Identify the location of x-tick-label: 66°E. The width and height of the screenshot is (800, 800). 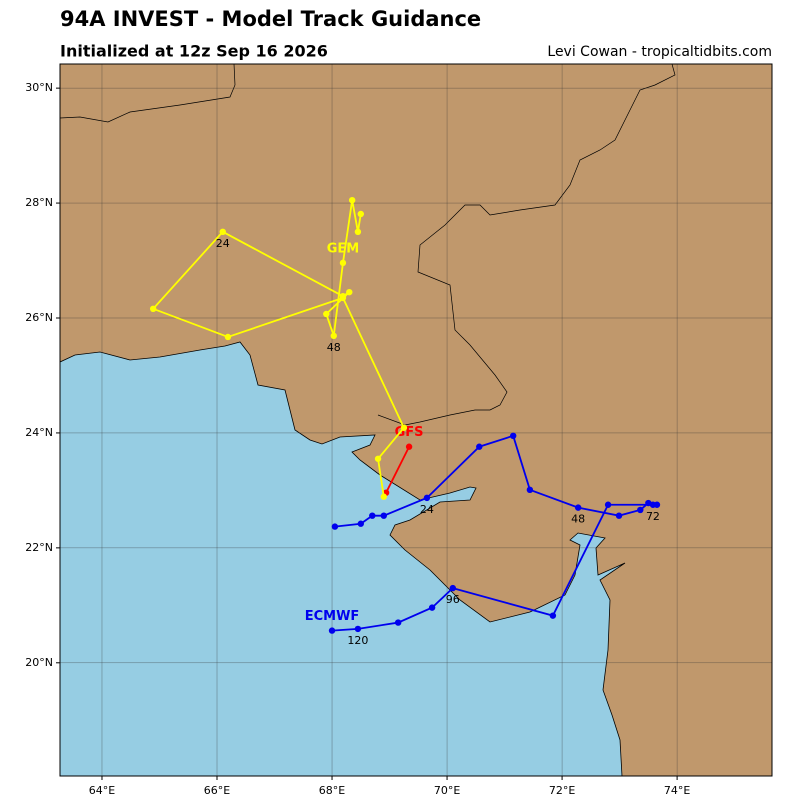
(217, 790).